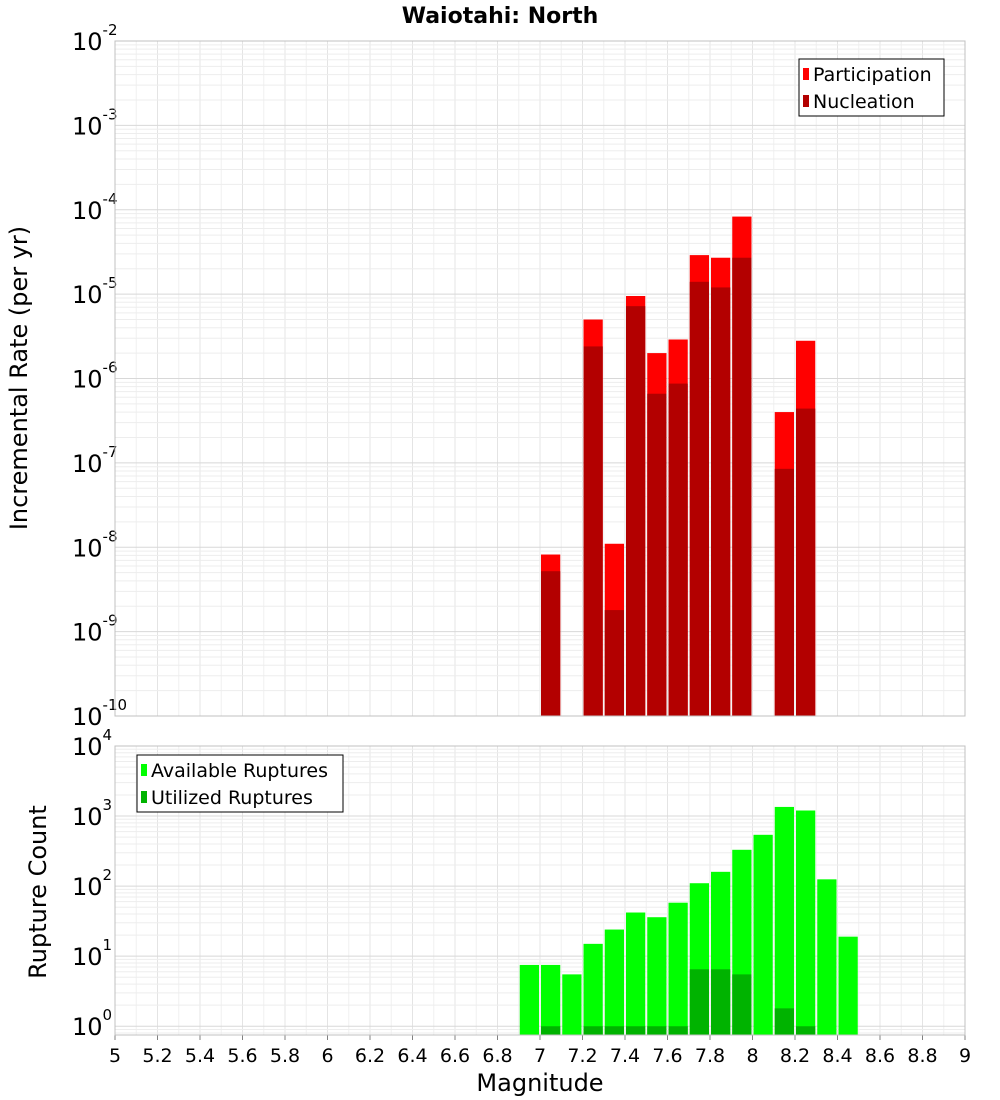 The width and height of the screenshot is (1000, 1100). I want to click on rate-bars, so click(678, 466).